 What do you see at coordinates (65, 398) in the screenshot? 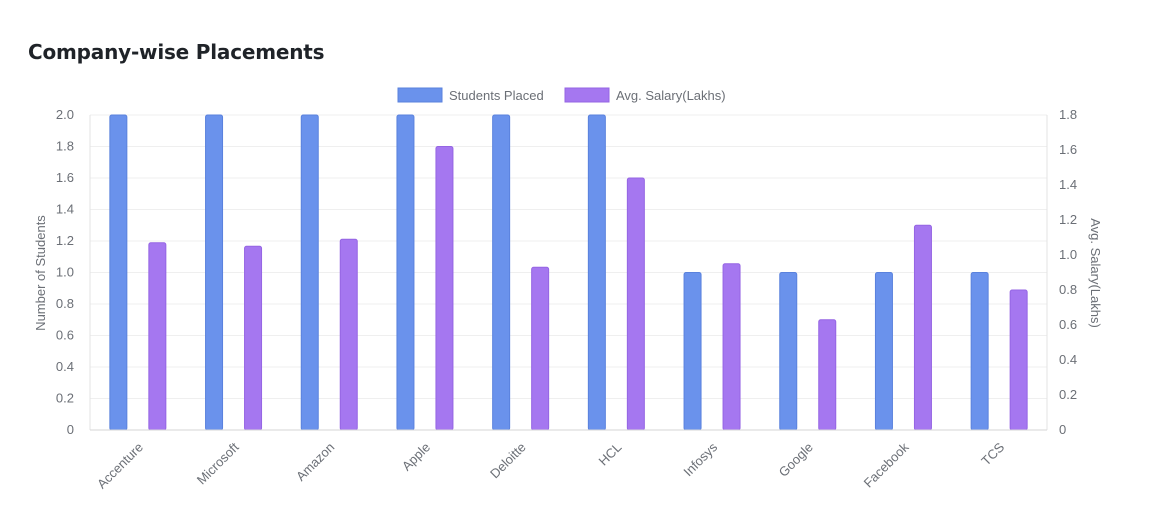
I see `y-tick-label: 0.2` at bounding box center [65, 398].